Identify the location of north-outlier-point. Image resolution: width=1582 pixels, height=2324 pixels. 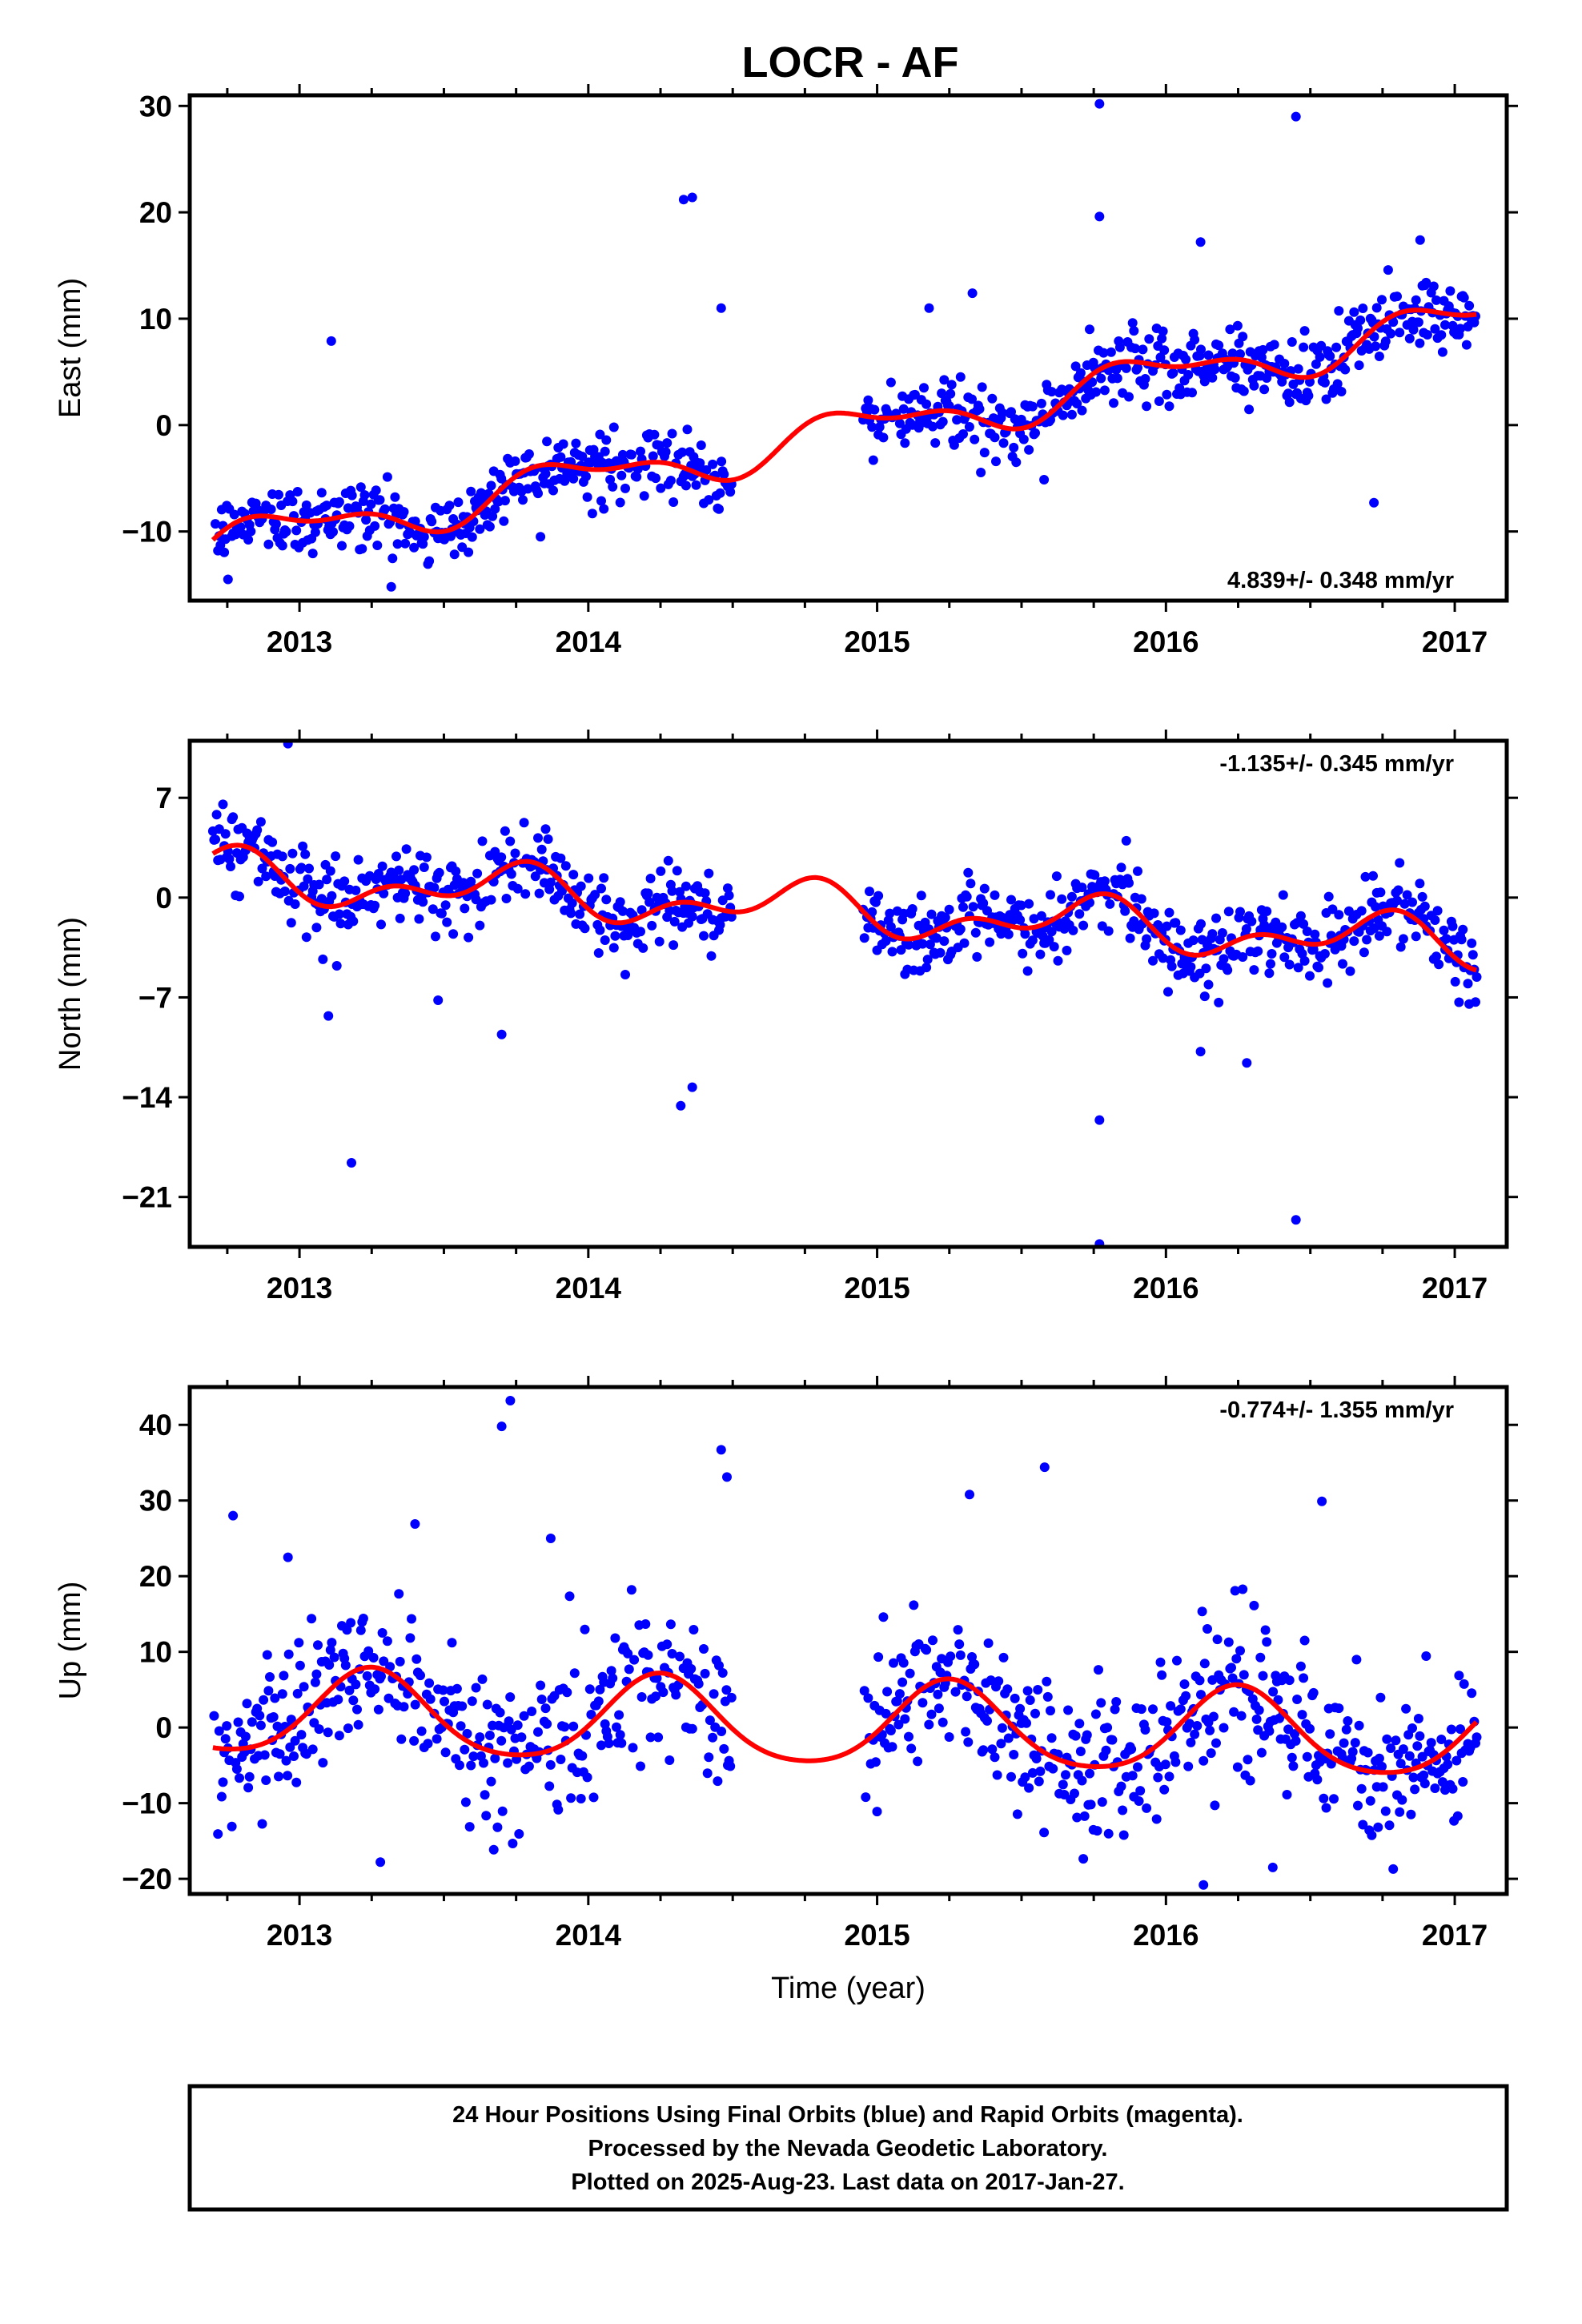
(1296, 1220).